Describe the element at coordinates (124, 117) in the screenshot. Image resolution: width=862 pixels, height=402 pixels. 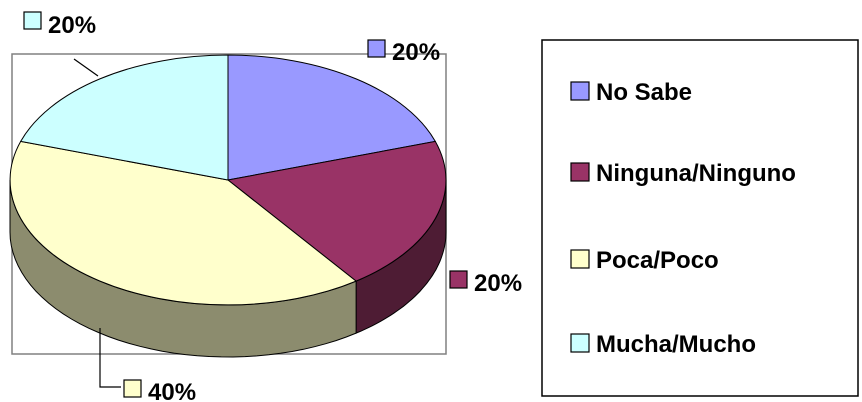
I see `slice-mucha-mucho` at that location.